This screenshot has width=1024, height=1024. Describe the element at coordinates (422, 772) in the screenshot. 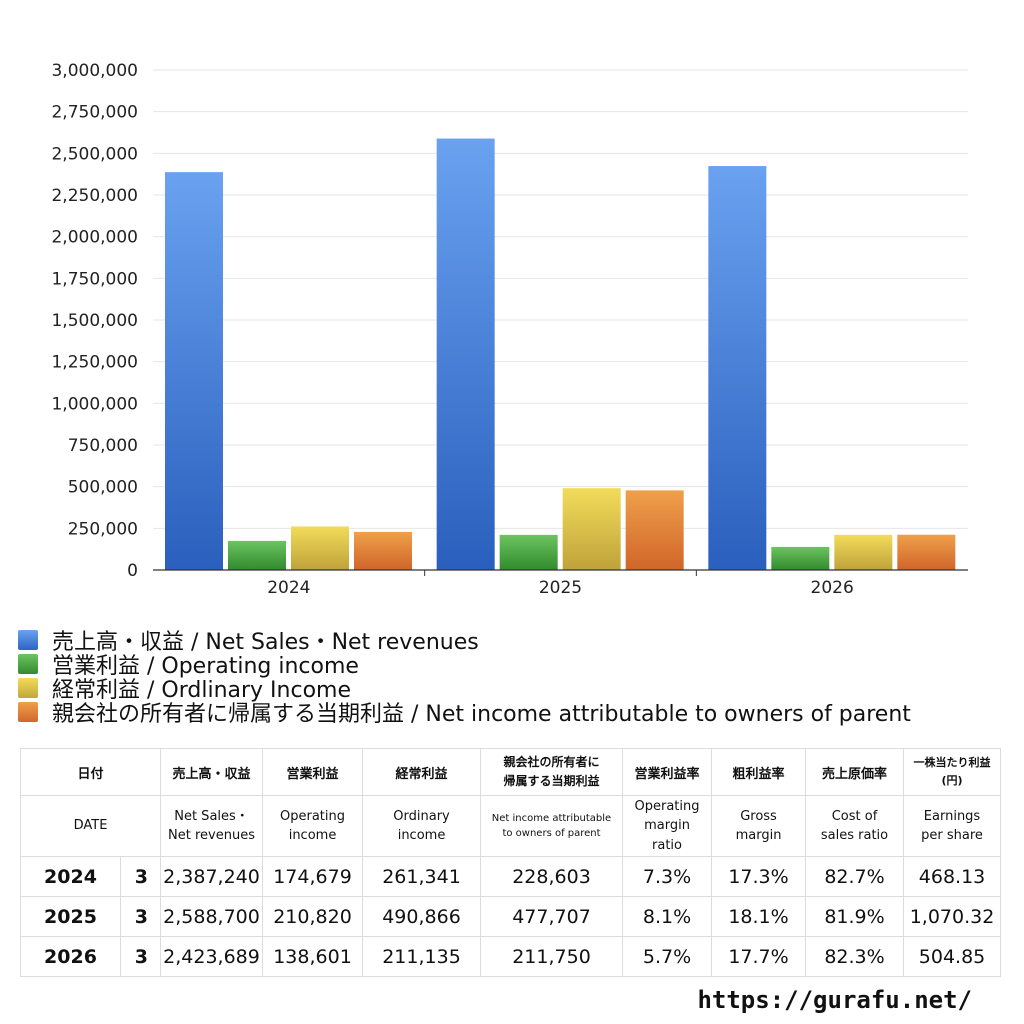

I see `header-ord-jp: 経常利益` at that location.